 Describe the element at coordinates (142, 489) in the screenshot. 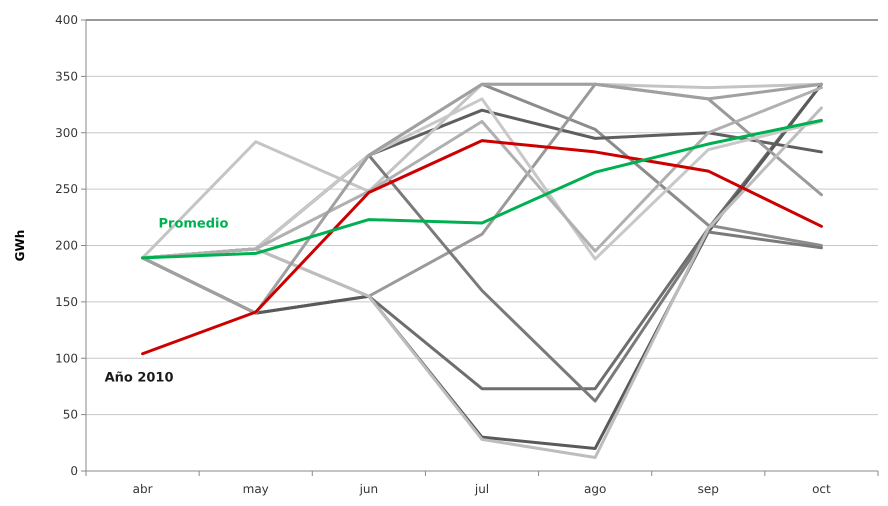

I see `x-tick-label: abr` at that location.